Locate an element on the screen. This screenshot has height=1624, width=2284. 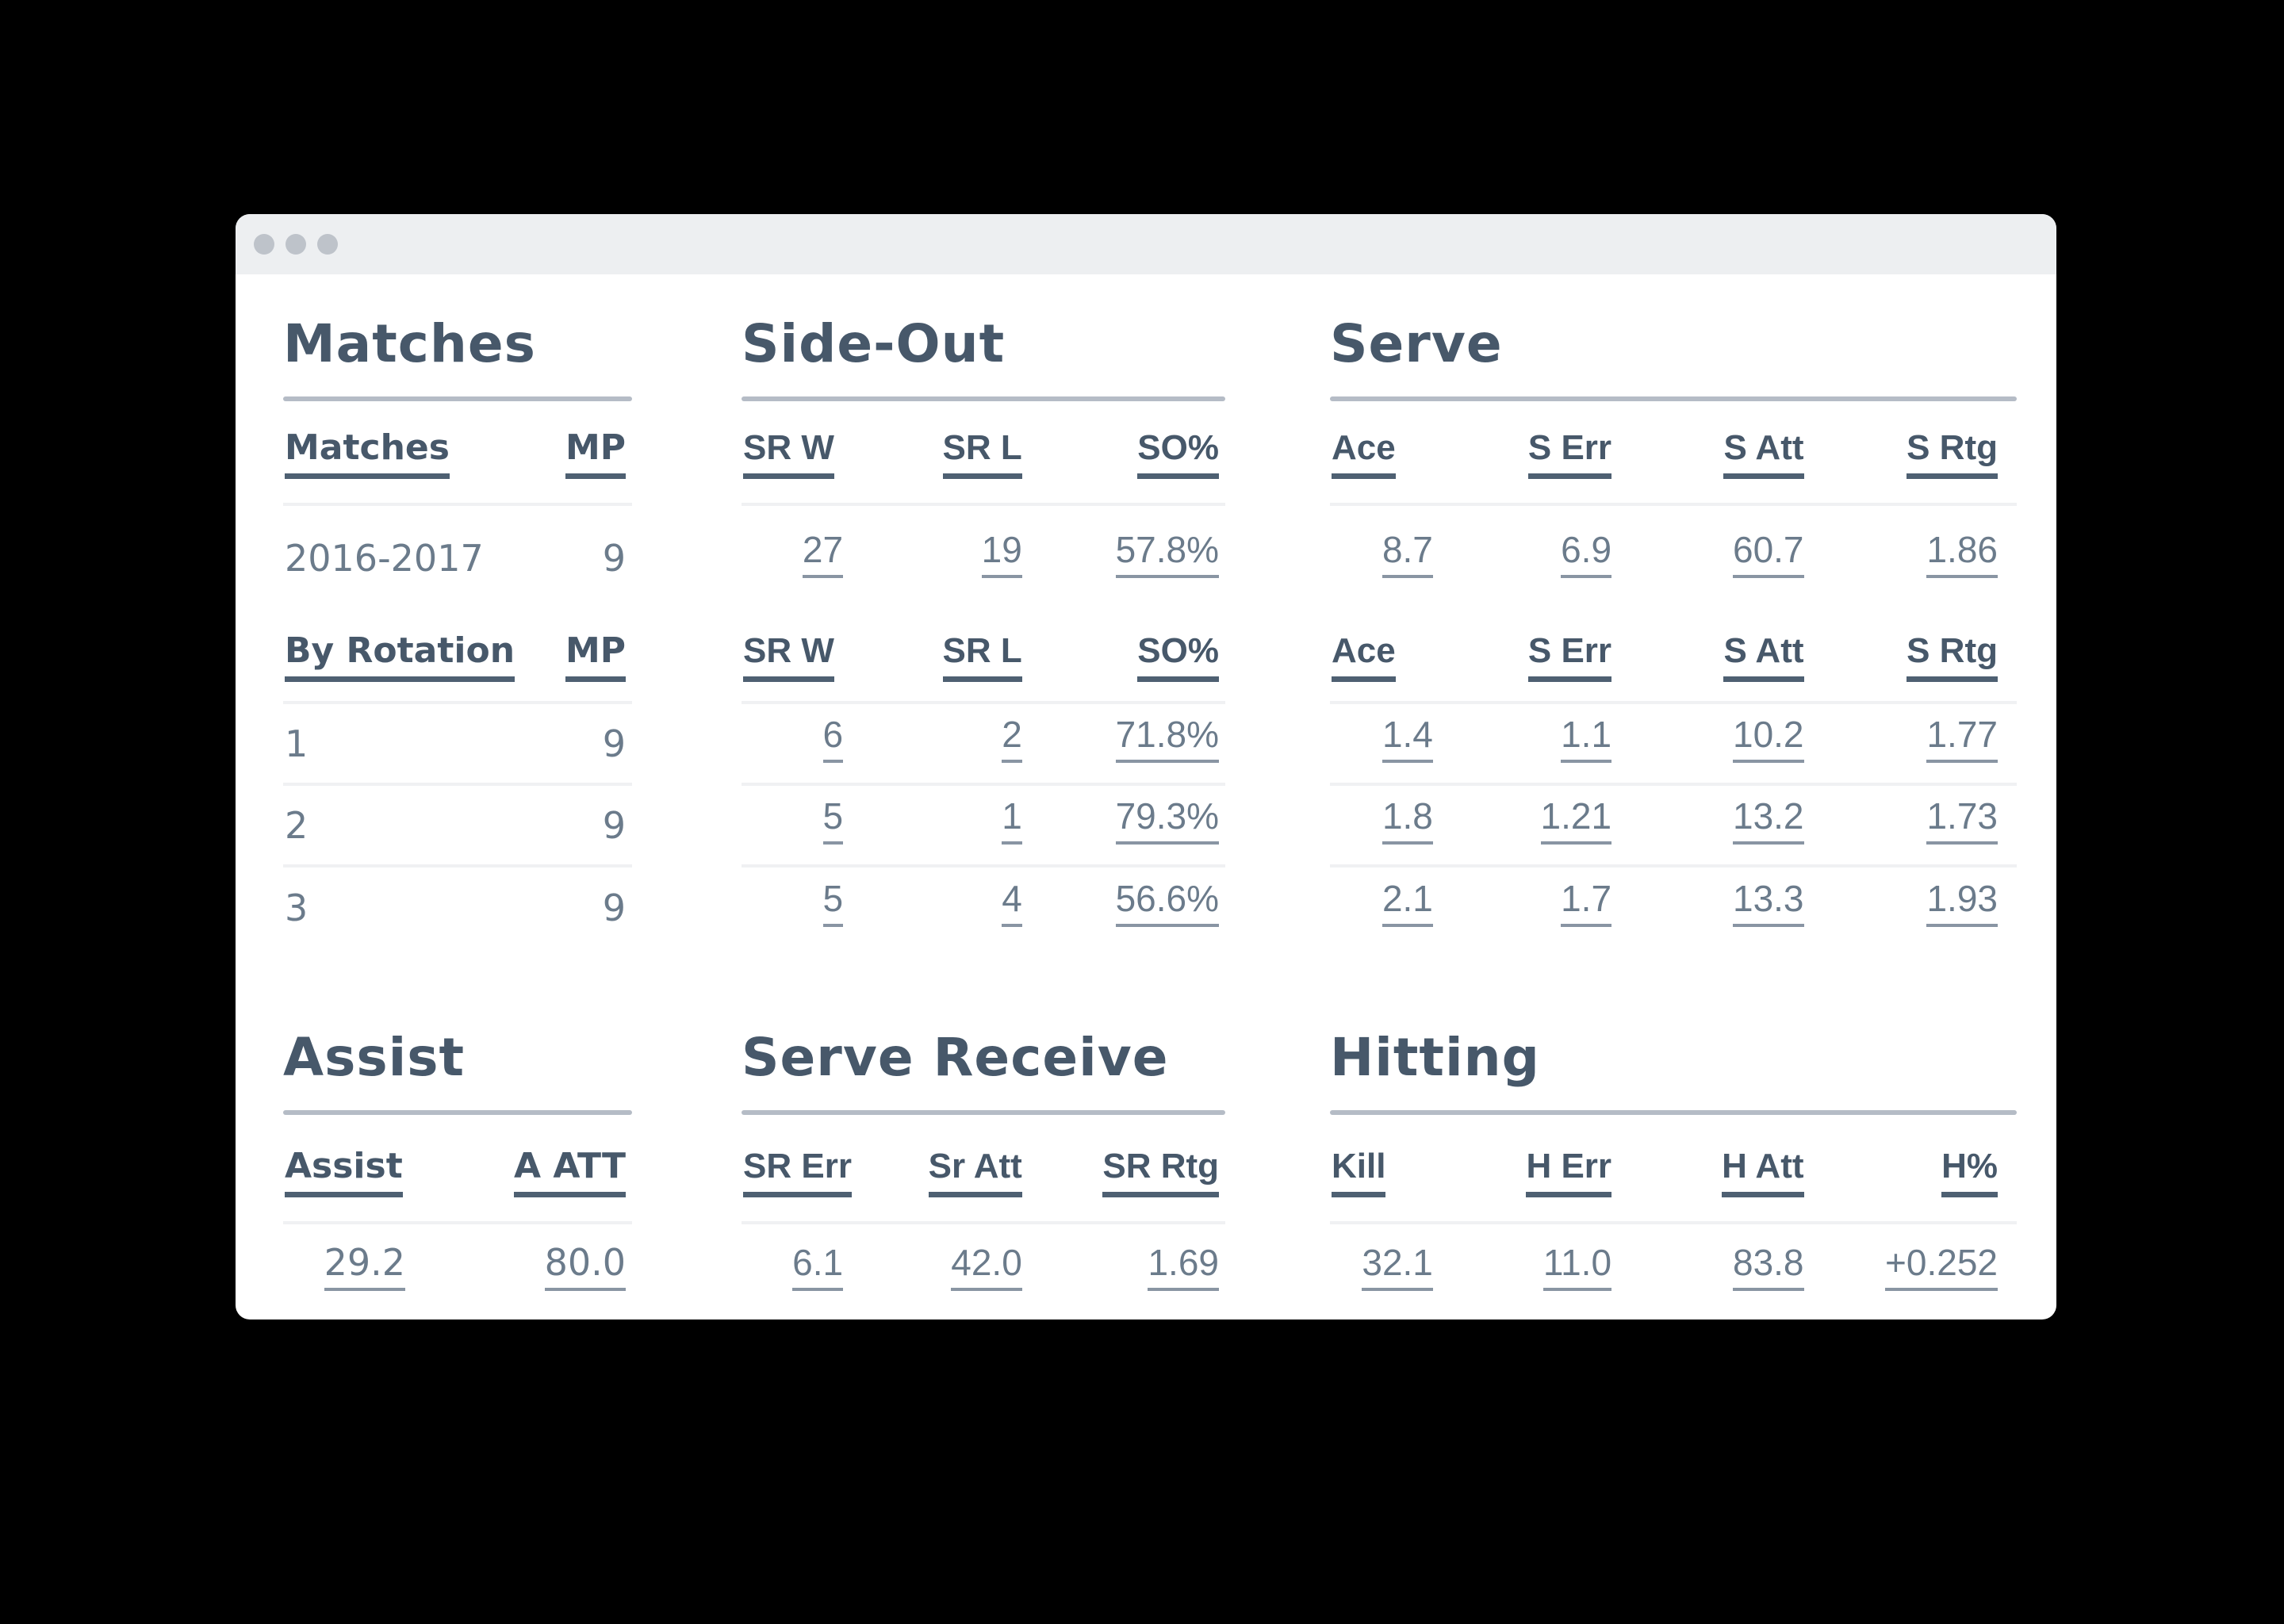
stat-value-link: 6 is located at coordinates (833, 738).